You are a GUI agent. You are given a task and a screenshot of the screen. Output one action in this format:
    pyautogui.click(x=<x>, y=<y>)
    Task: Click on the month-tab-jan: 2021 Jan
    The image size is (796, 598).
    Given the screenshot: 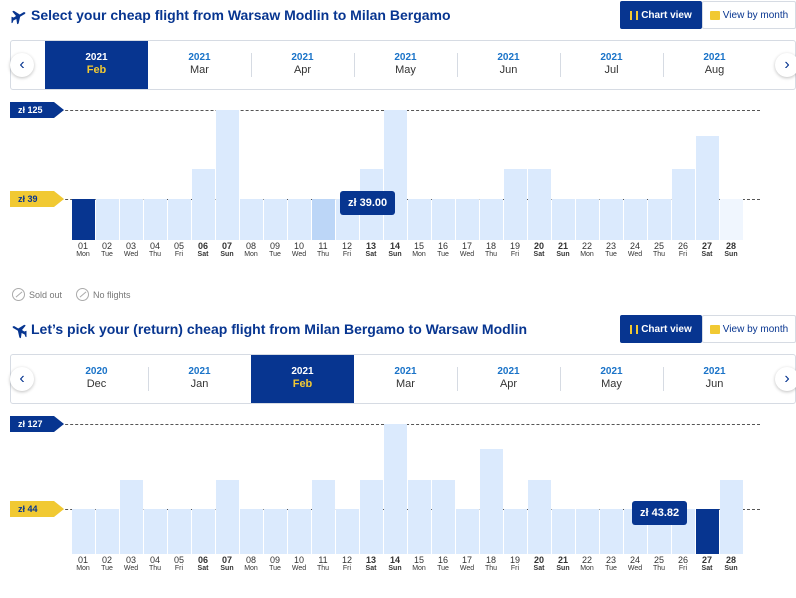 What is the action you would take?
    pyautogui.click(x=199, y=379)
    